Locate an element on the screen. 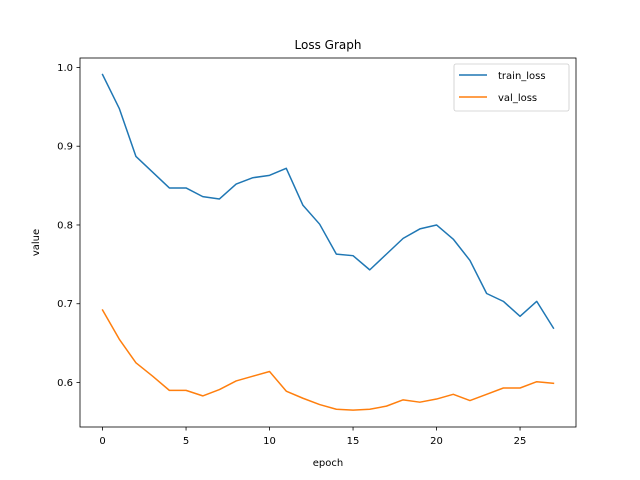  chart-title: Loss Graph is located at coordinates (328, 45).